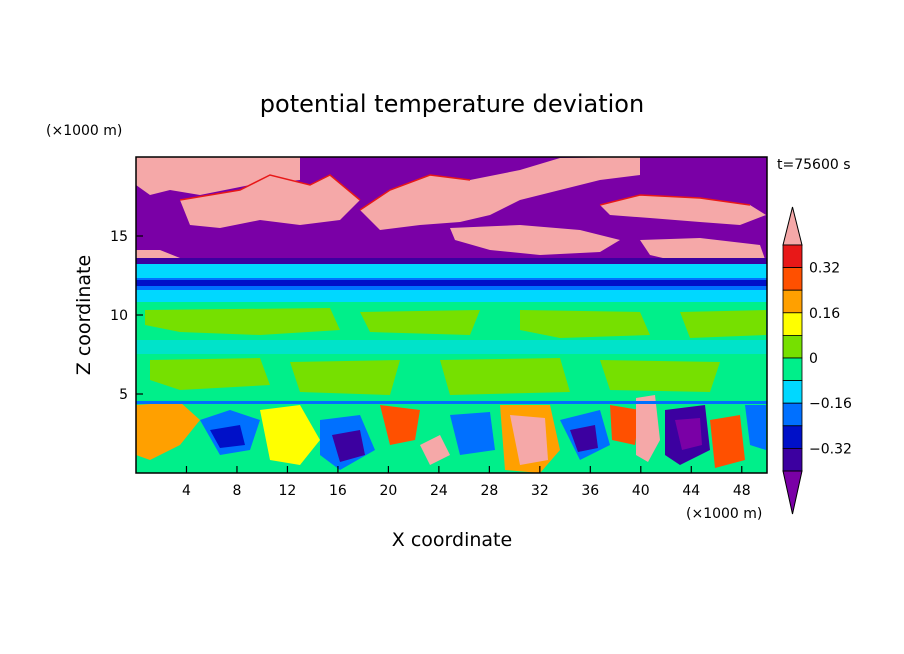 This screenshot has width=904, height=654. Describe the element at coordinates (439, 491) in the screenshot. I see `x-tick-label: 24` at that location.